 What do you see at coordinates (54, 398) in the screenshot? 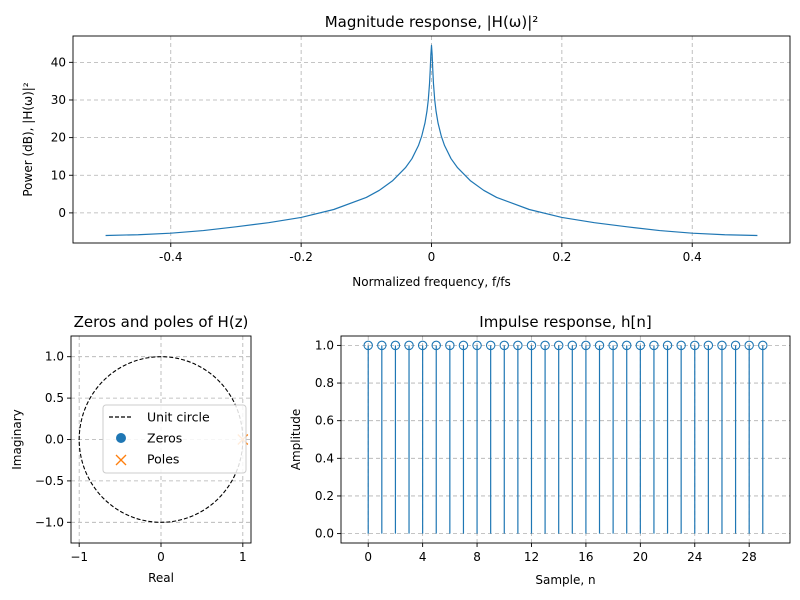
I see `pole-zero-ytick-label: 0.5` at bounding box center [54, 398].